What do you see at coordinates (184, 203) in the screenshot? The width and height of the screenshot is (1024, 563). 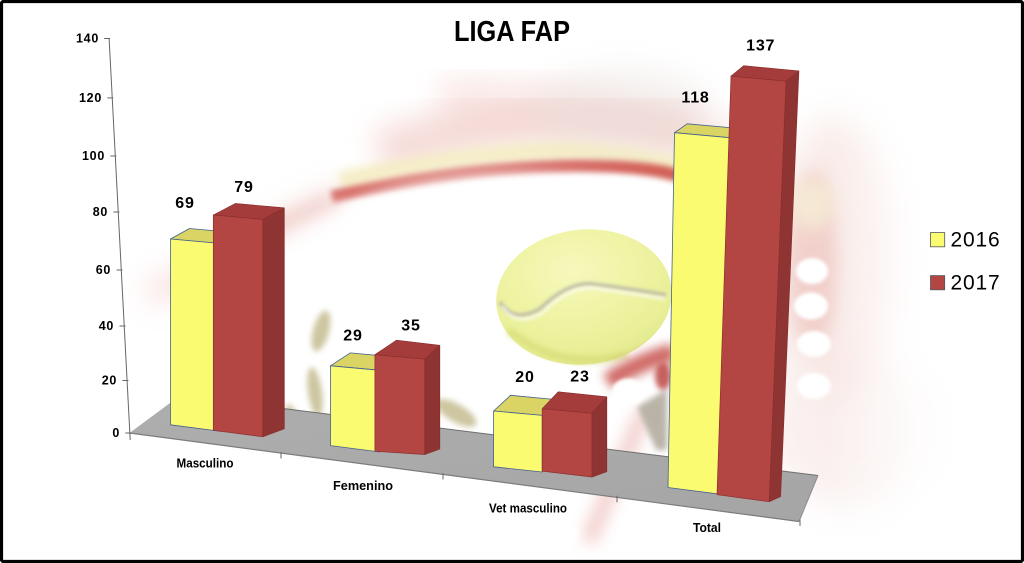 I see `svg-text: 69` at bounding box center [184, 203].